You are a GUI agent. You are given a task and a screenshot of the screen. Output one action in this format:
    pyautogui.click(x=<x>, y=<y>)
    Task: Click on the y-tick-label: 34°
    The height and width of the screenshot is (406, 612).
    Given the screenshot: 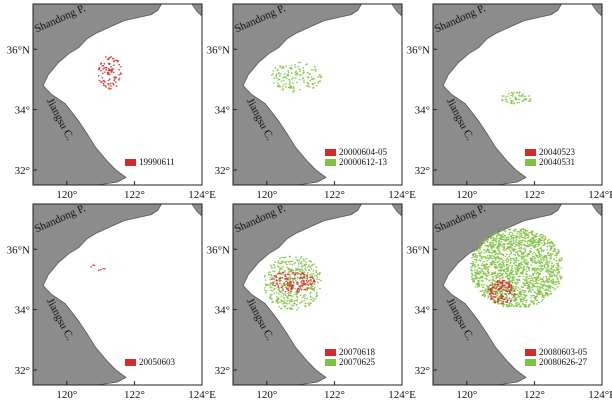 What is the action you would take?
    pyautogui.click(x=22, y=311)
    